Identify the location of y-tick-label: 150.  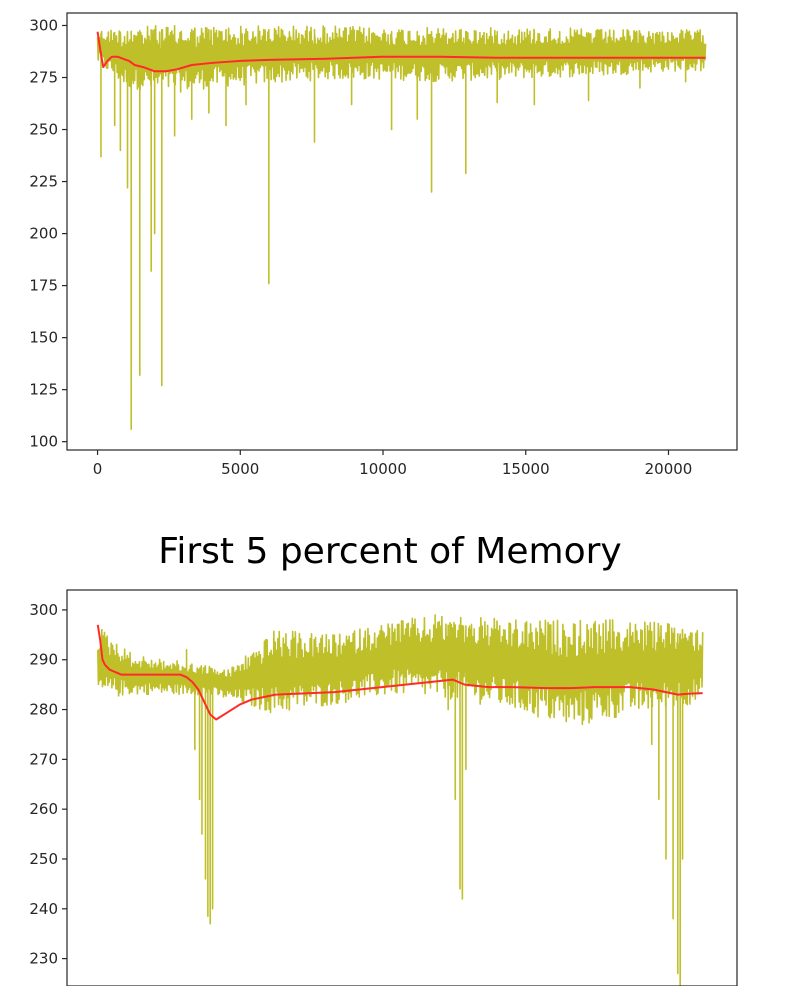
(43, 338).